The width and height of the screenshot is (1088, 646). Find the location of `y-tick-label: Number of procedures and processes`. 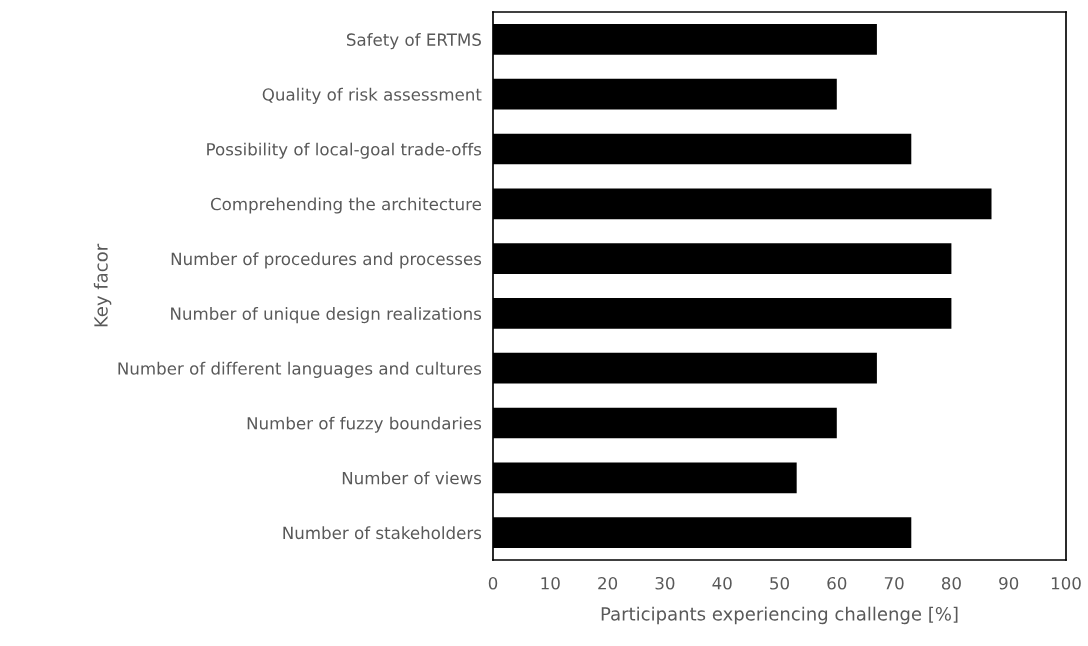

y-tick-label: Number of procedures and processes is located at coordinates (326, 260).